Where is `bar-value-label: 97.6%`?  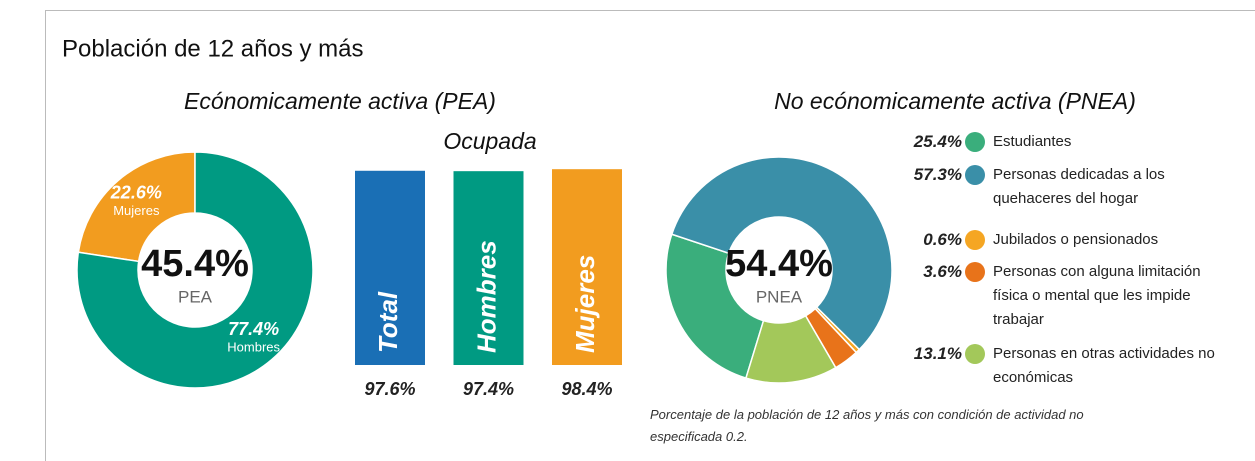
bar-value-label: 97.6% is located at coordinates (389, 389).